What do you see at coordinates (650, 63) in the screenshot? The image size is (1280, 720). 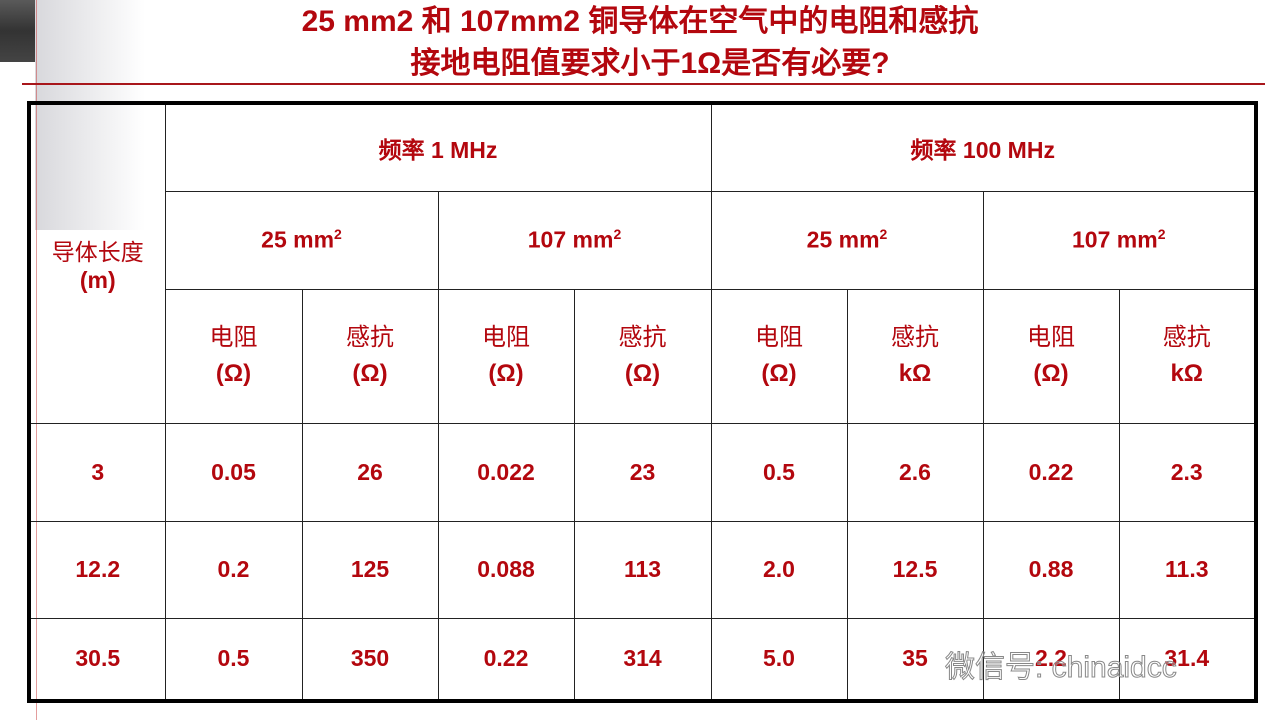 I see `slide-title-line2: 接地电阻值要求小于1Ω是否有必要?` at bounding box center [650, 63].